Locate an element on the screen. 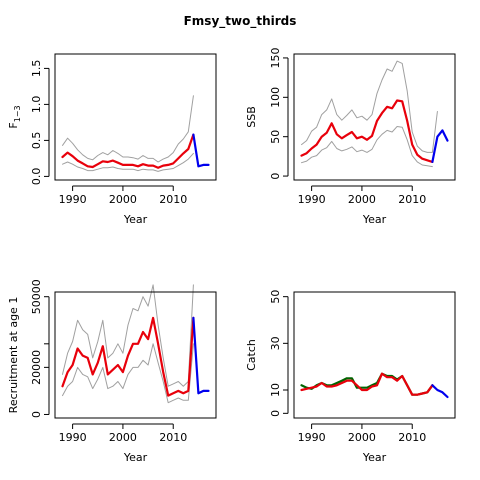  y-tick-label: 1.0 is located at coordinates (36, 105).